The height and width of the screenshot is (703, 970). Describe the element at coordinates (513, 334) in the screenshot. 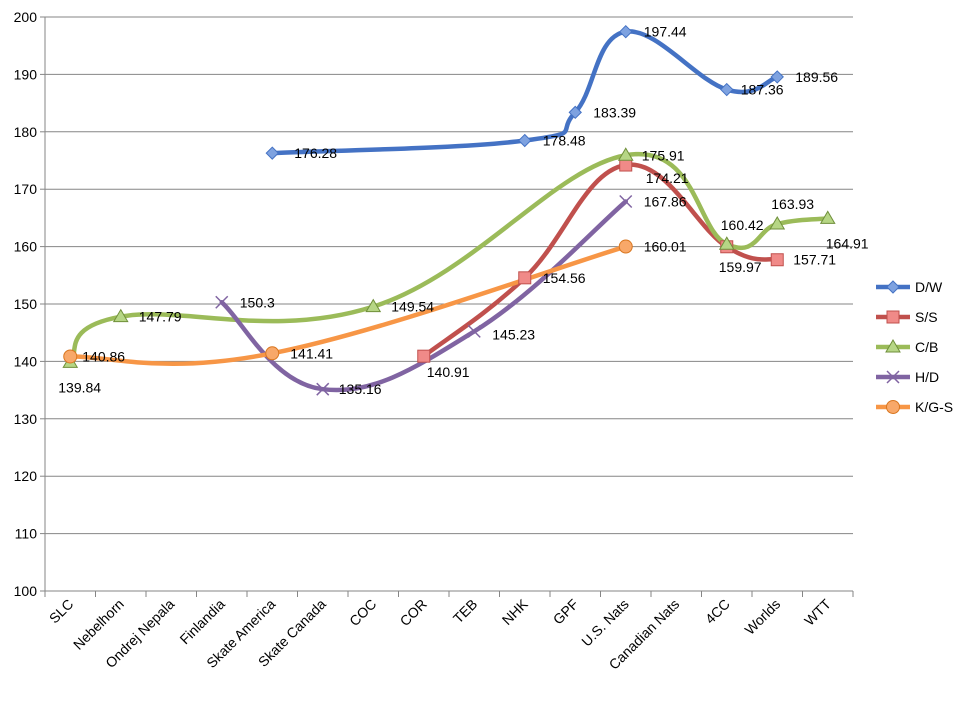

I see `data-label-H/D: 145.23` at that location.